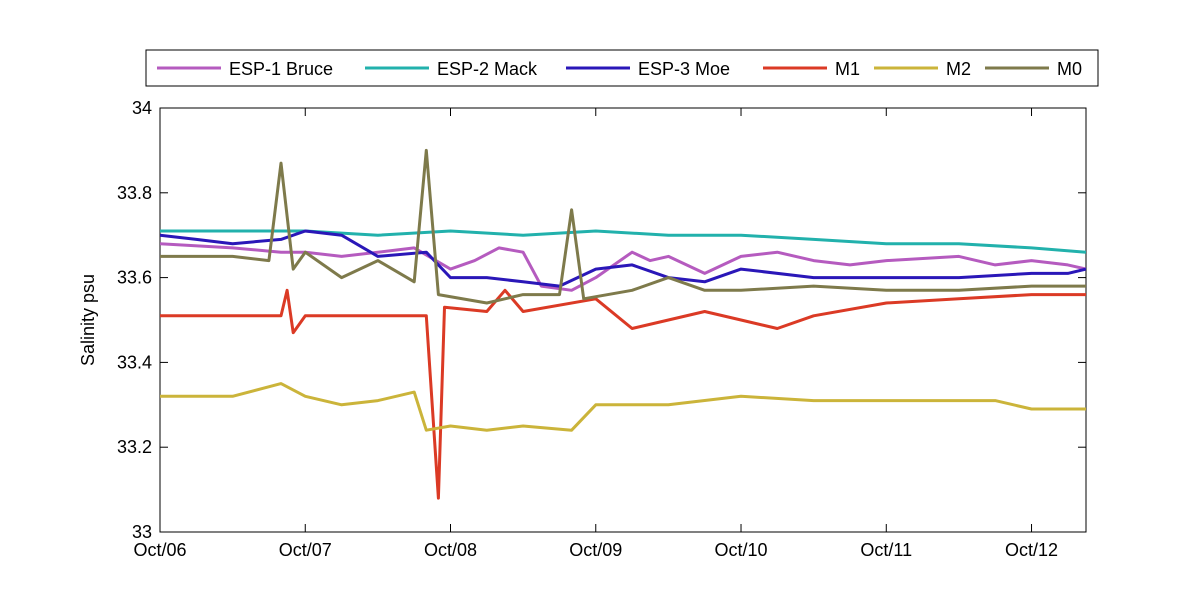 Image resolution: width=1200 pixels, height=600 pixels. Describe the element at coordinates (134, 278) in the screenshot. I see `y-tick-label: 33.6` at that location.